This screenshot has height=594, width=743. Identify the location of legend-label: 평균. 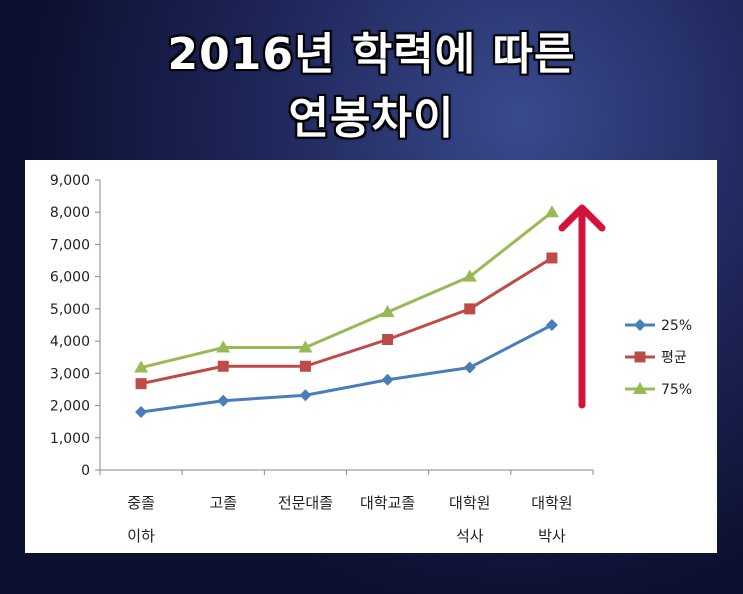
(674, 358).